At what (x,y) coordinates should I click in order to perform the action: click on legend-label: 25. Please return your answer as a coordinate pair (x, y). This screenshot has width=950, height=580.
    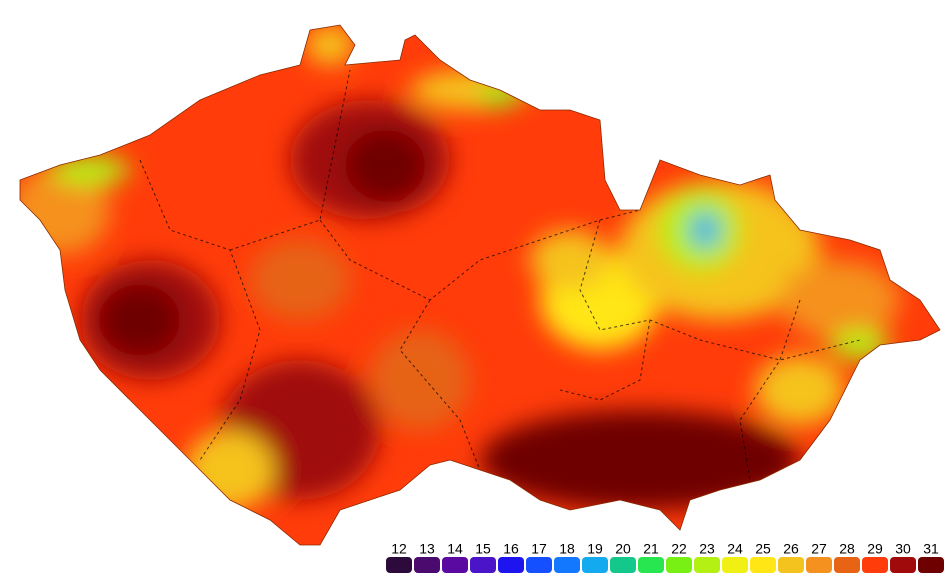
    Looking at the image, I should click on (763, 549).